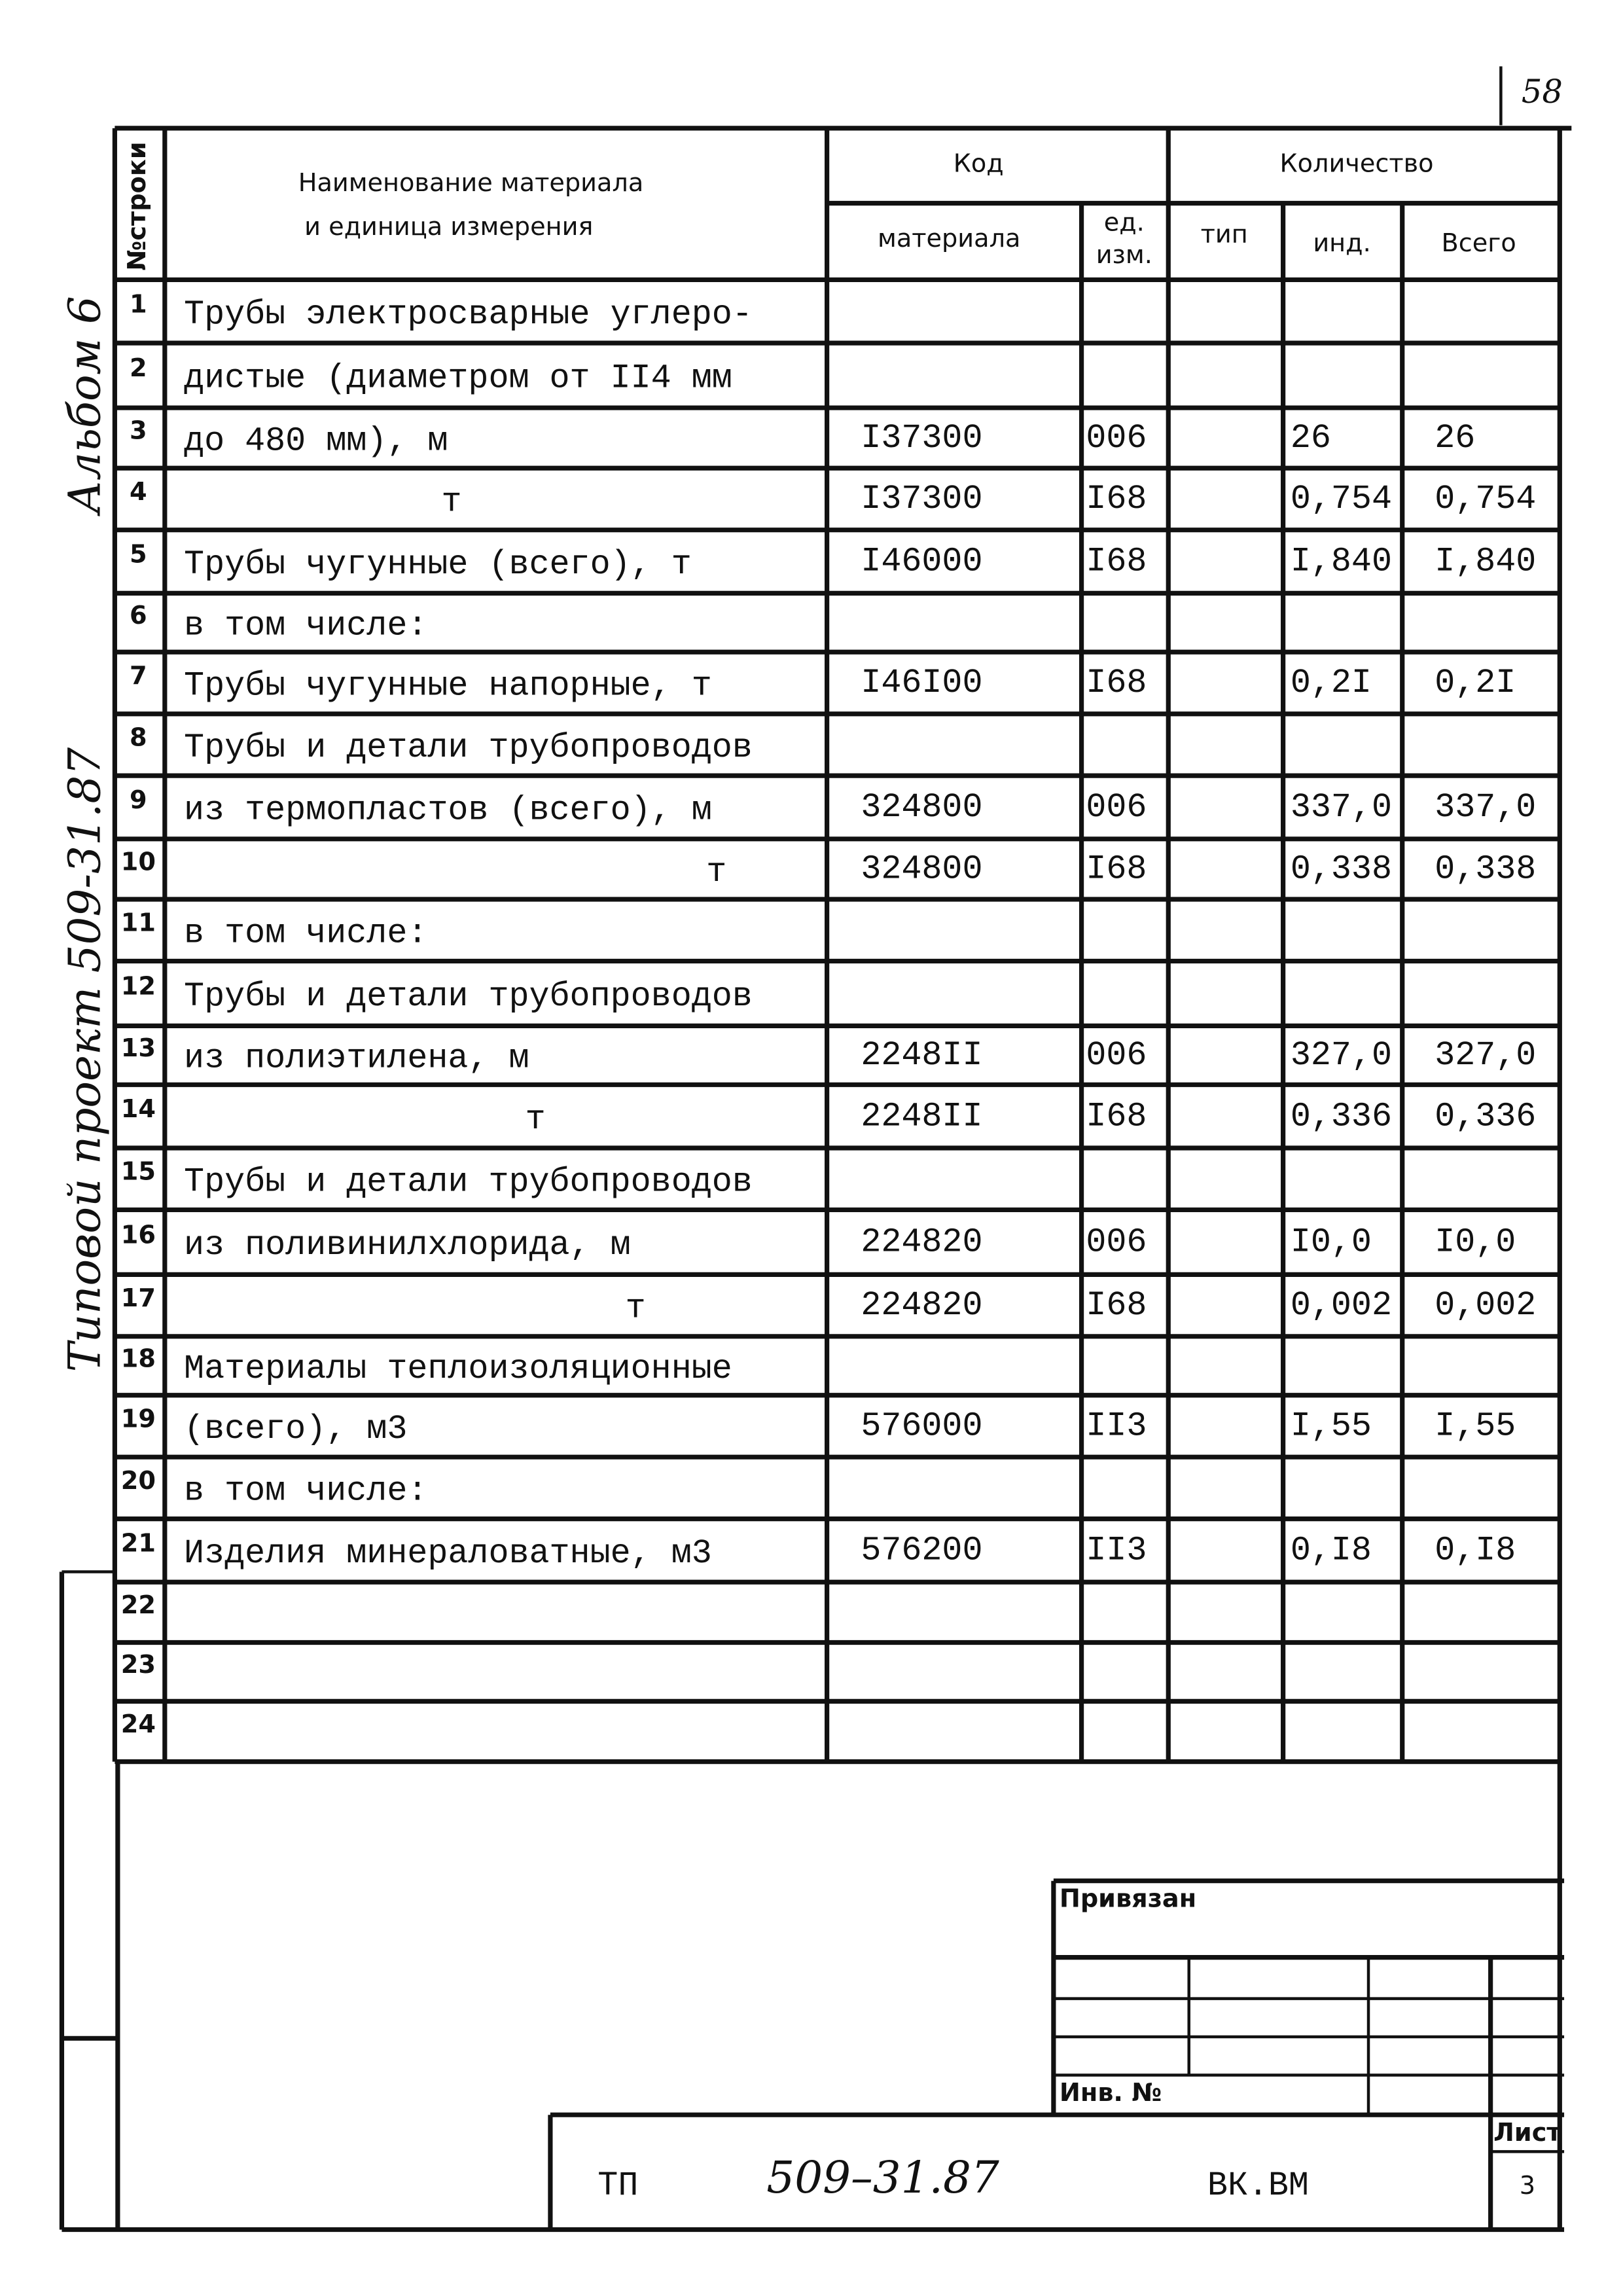 The image size is (1623, 2296). Describe the element at coordinates (1527, 2186) in the screenshot. I see `sheet-number: 3` at that location.